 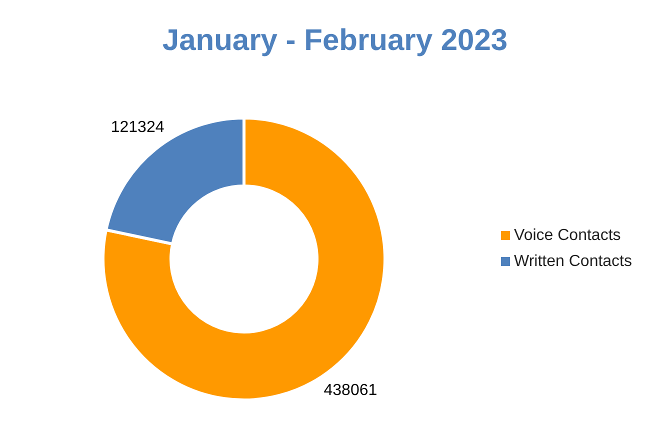 I want to click on data-label: 438061, so click(x=351, y=390).